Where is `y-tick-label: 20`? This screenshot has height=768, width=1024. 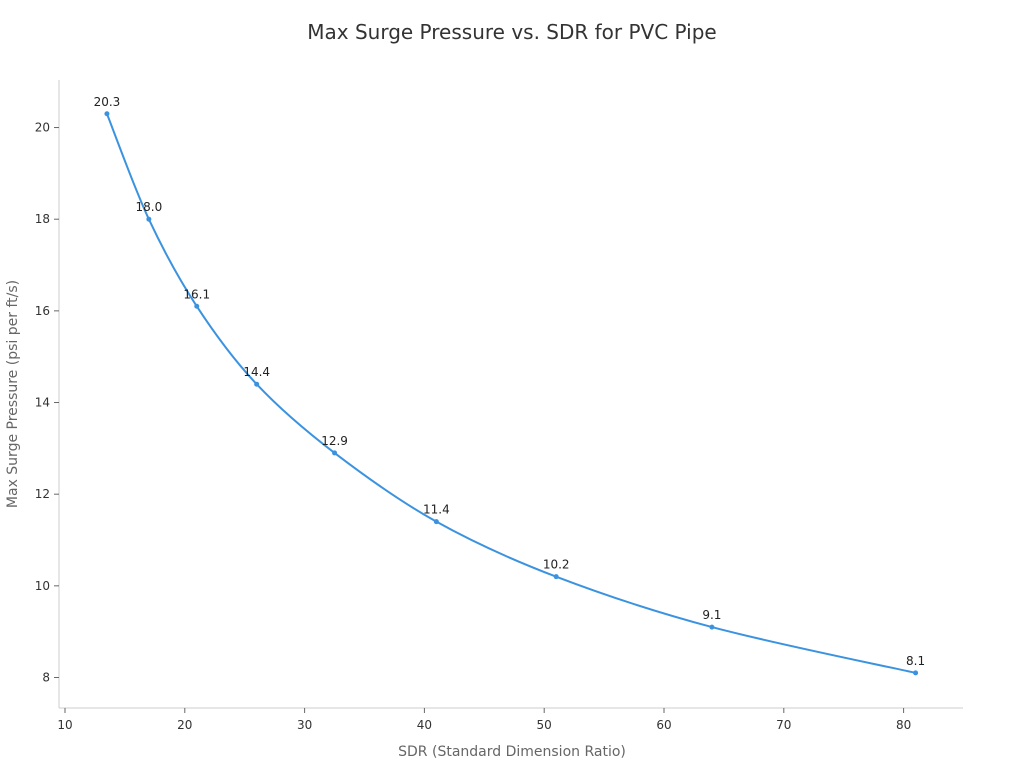
y-tick-label: 20 is located at coordinates (42, 128).